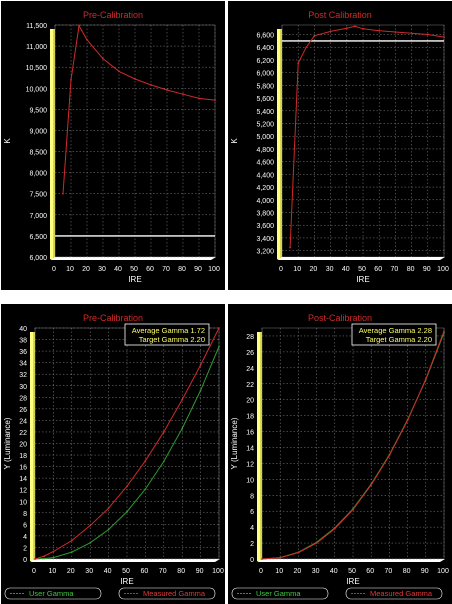 This screenshot has height=604, width=452. I want to click on y-tick-label: 3,200, so click(265, 252).